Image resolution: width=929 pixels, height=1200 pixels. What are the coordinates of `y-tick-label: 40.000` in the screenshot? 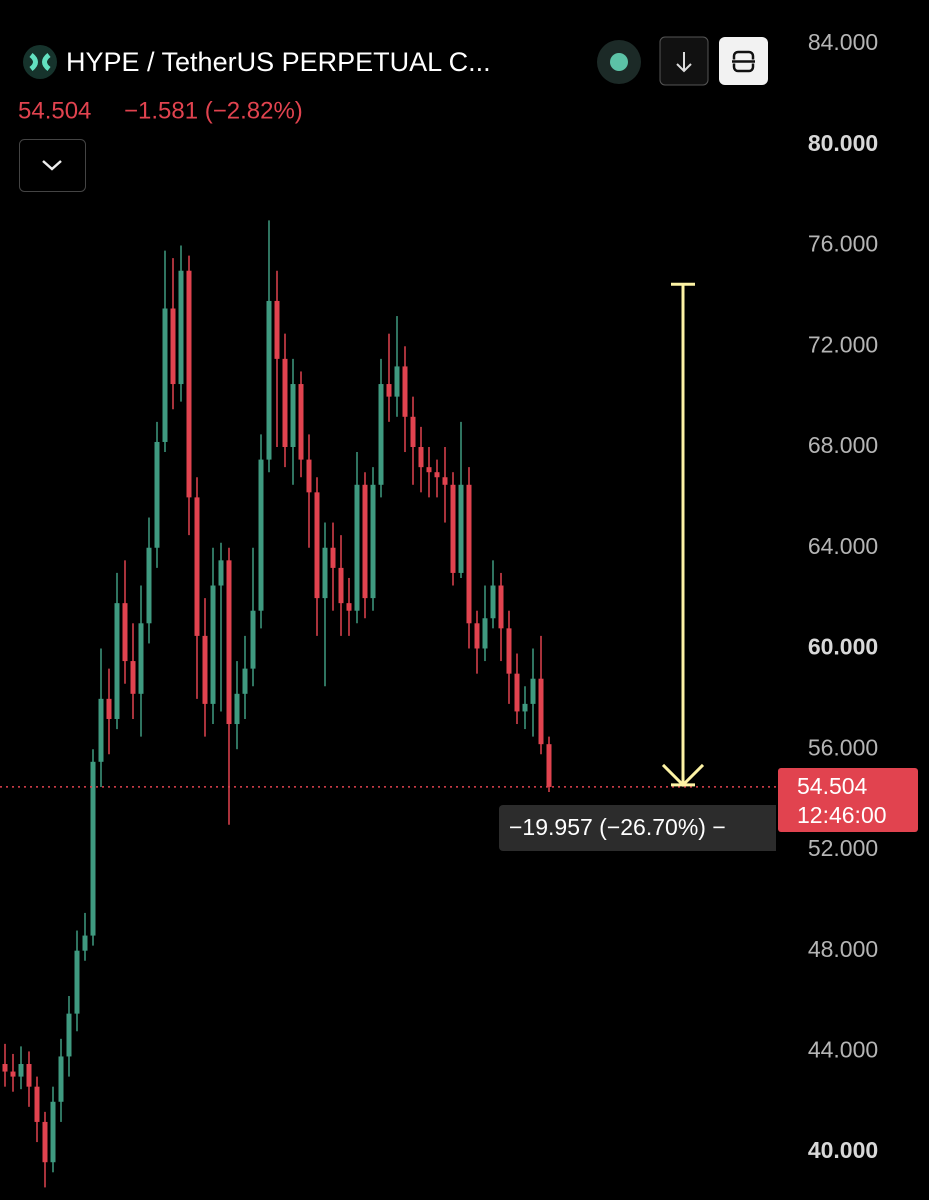 It's located at (843, 1150).